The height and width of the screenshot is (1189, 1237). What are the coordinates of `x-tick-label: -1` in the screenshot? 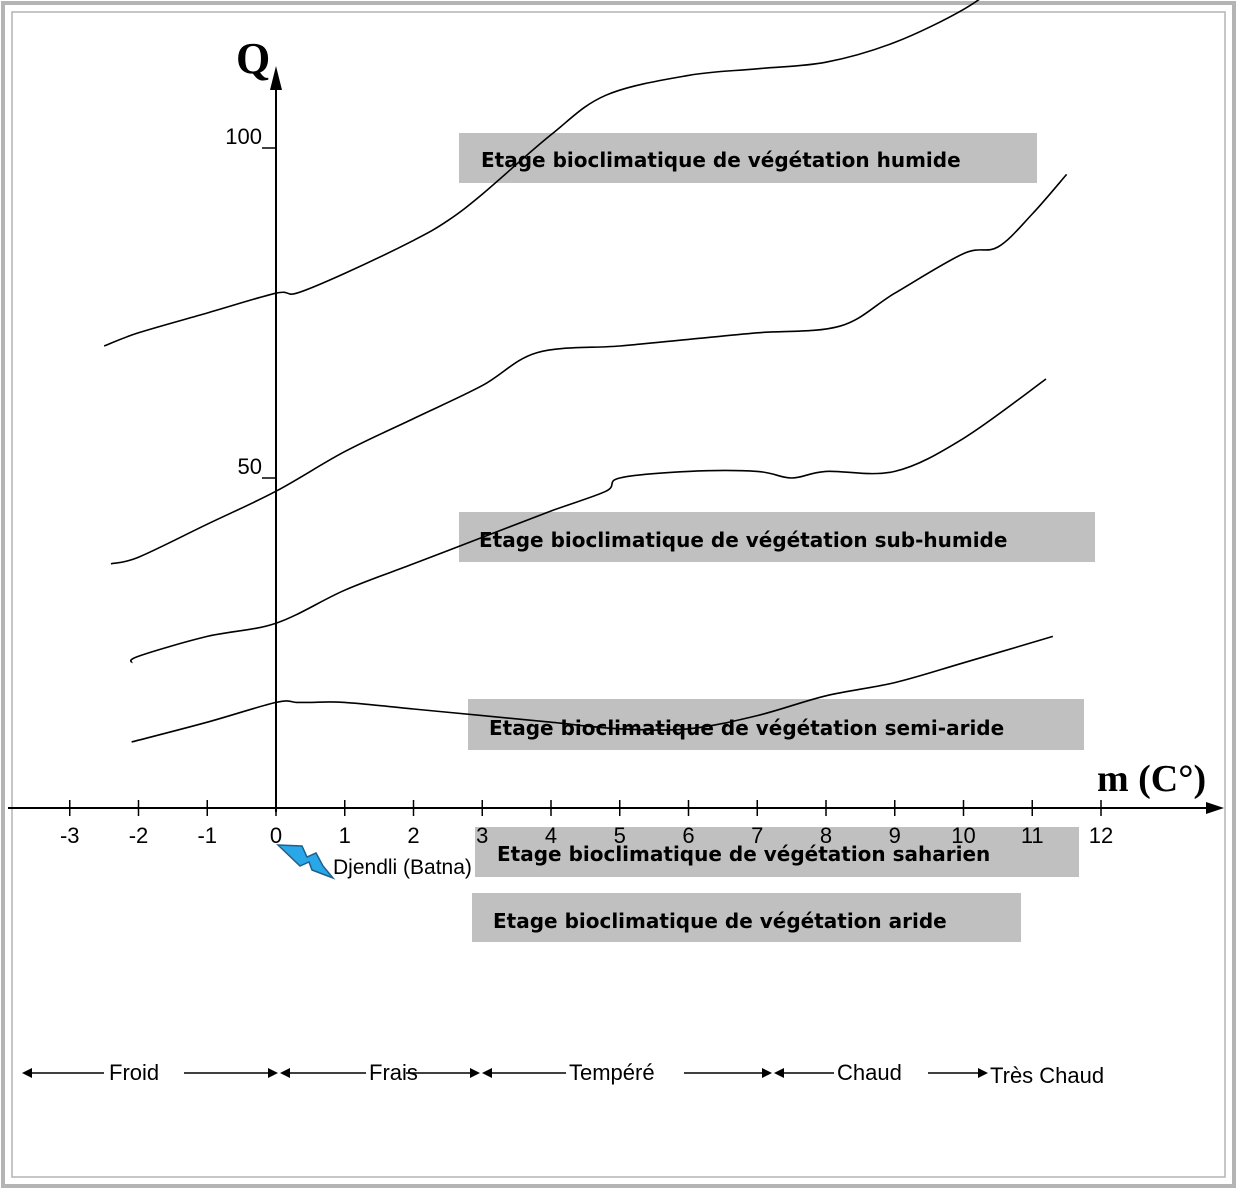 It's located at (207, 835).